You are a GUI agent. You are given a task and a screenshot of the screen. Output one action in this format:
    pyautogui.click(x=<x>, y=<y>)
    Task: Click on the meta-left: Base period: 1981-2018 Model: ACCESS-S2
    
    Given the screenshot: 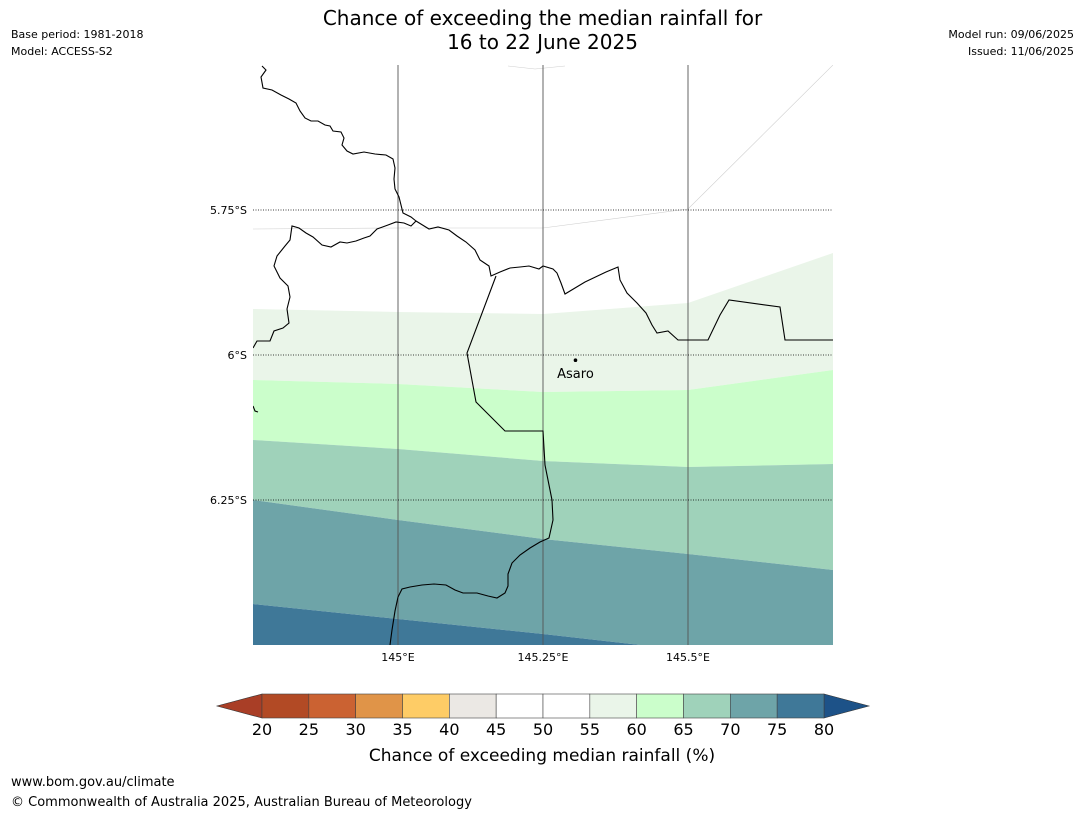 What is the action you would take?
    pyautogui.click(x=77, y=43)
    